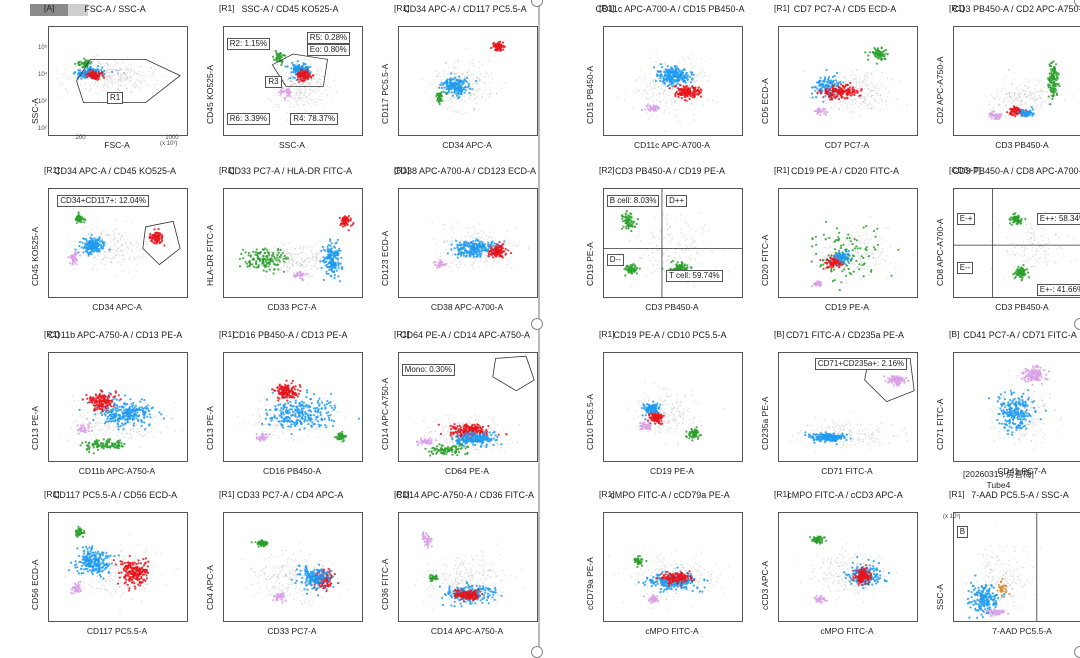  I want to click on plot-area: R1, so click(118, 81).